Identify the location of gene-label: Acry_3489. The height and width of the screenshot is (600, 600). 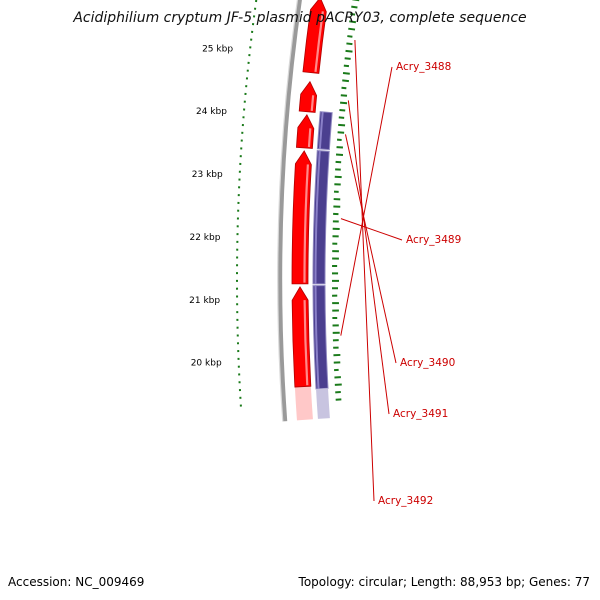
(433, 240).